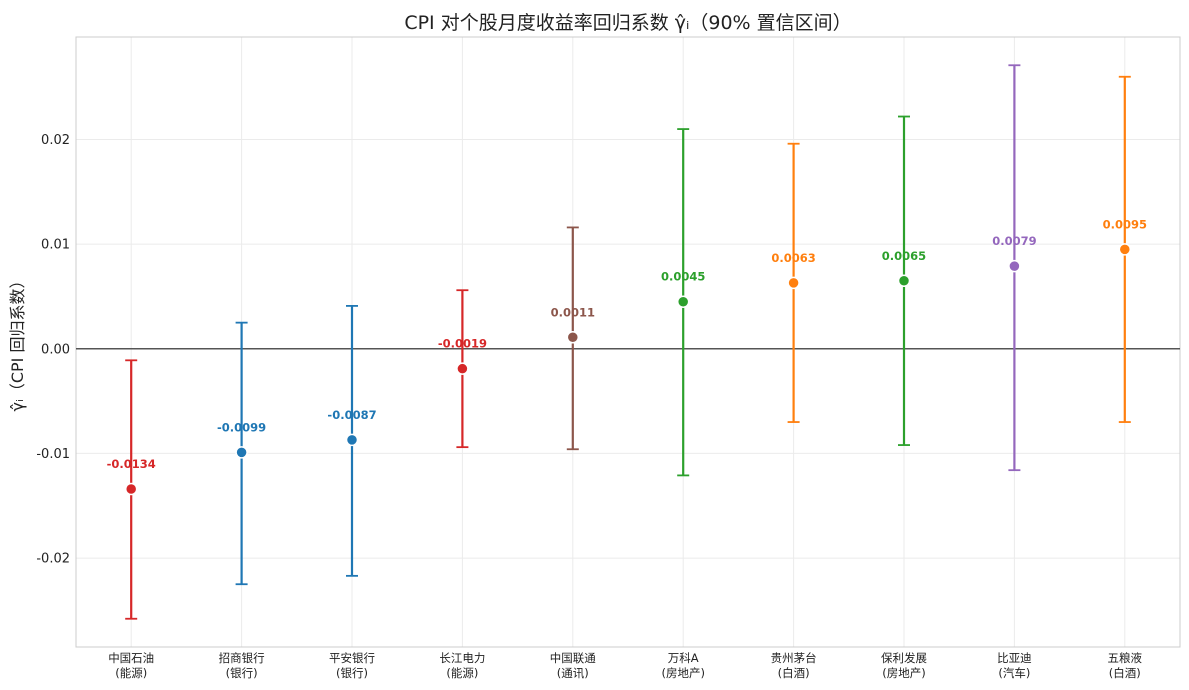 The image size is (1189, 690). I want to click on y-tick-label: -0.01, so click(53, 454).